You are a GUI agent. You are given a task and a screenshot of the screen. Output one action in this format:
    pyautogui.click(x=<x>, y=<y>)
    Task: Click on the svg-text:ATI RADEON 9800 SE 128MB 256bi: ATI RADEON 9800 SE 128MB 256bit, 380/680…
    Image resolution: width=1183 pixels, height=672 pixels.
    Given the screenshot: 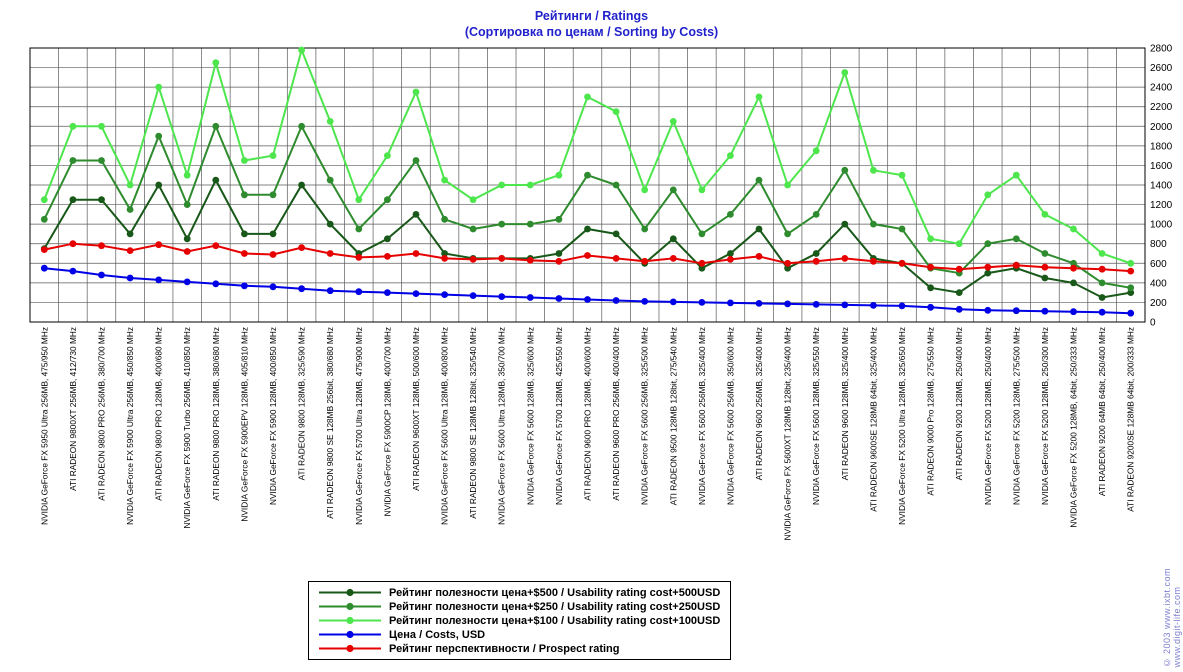 What is the action you would take?
    pyautogui.click(x=330, y=423)
    